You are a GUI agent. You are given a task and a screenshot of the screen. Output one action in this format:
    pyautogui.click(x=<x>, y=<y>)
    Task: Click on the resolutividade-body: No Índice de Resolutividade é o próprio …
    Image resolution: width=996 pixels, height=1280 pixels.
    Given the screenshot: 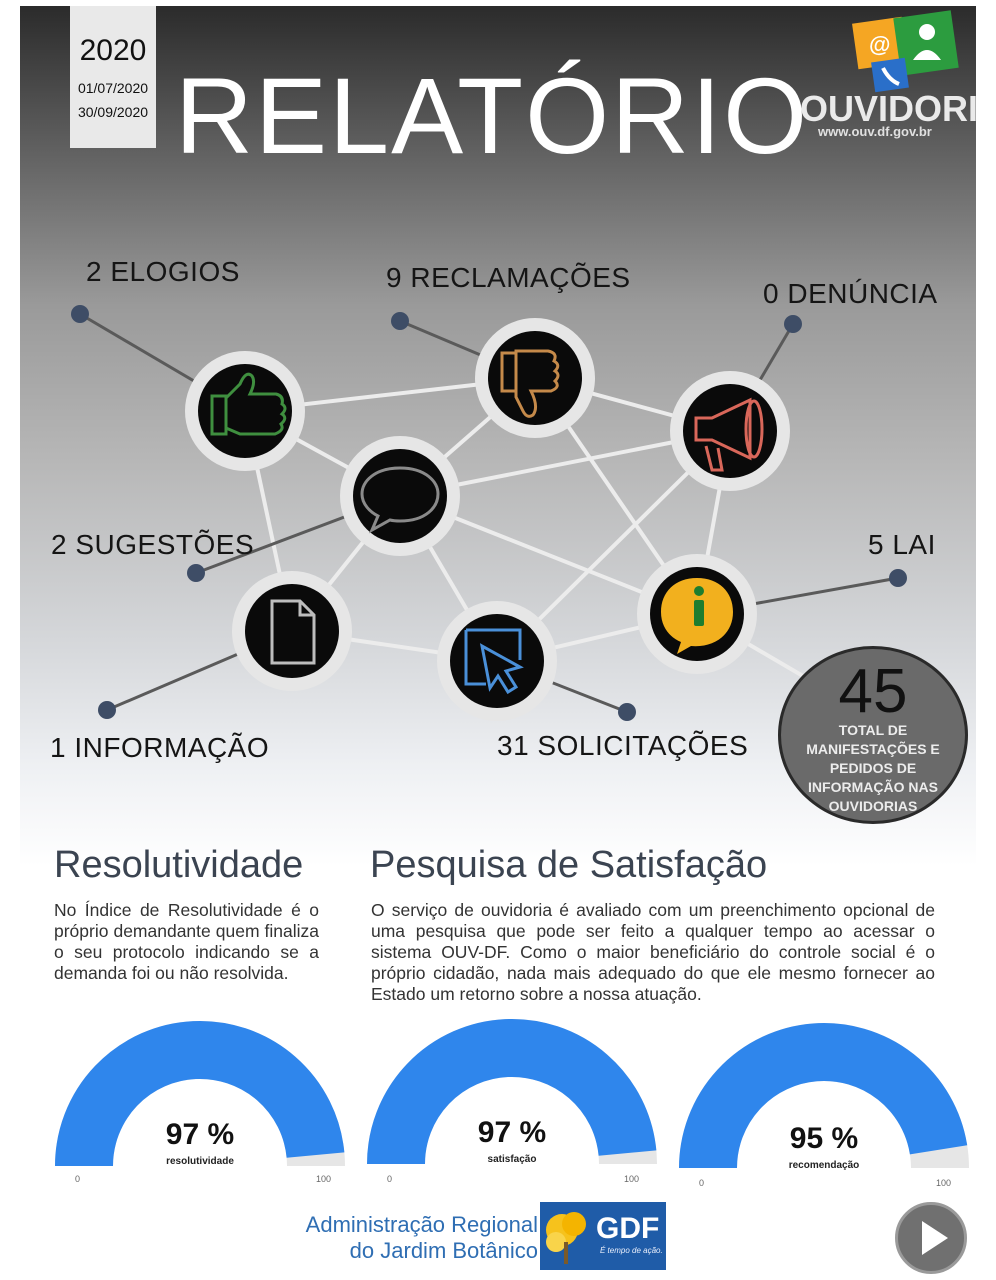 What is the action you would take?
    pyautogui.click(x=186, y=941)
    